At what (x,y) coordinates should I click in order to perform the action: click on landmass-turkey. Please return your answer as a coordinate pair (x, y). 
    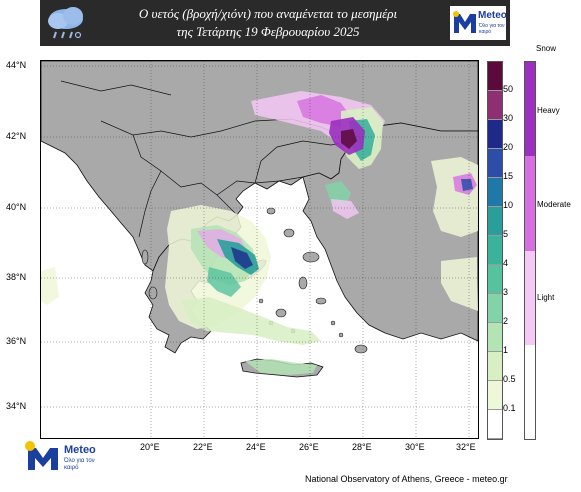
    Looking at the image, I should click on (390, 232).